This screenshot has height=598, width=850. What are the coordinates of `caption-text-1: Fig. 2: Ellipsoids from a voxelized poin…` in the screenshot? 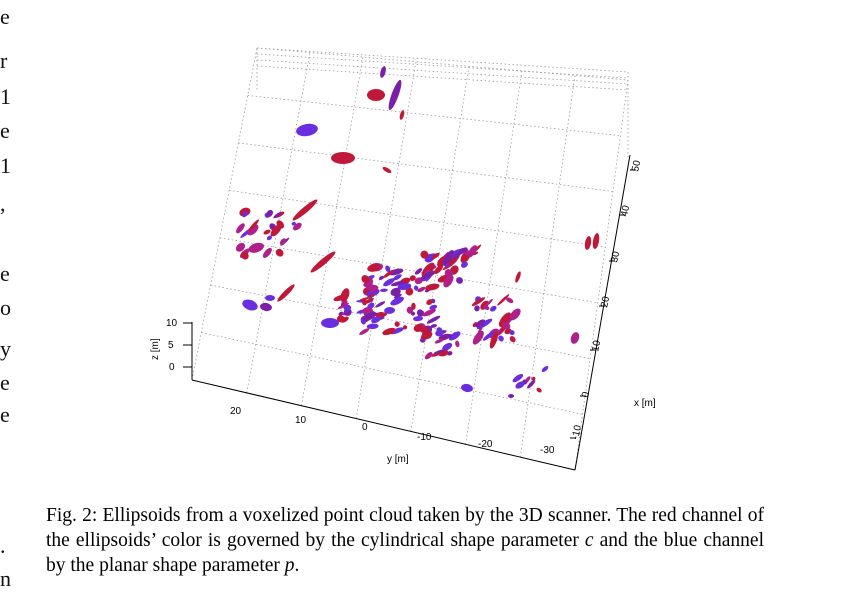 It's located at (405, 528).